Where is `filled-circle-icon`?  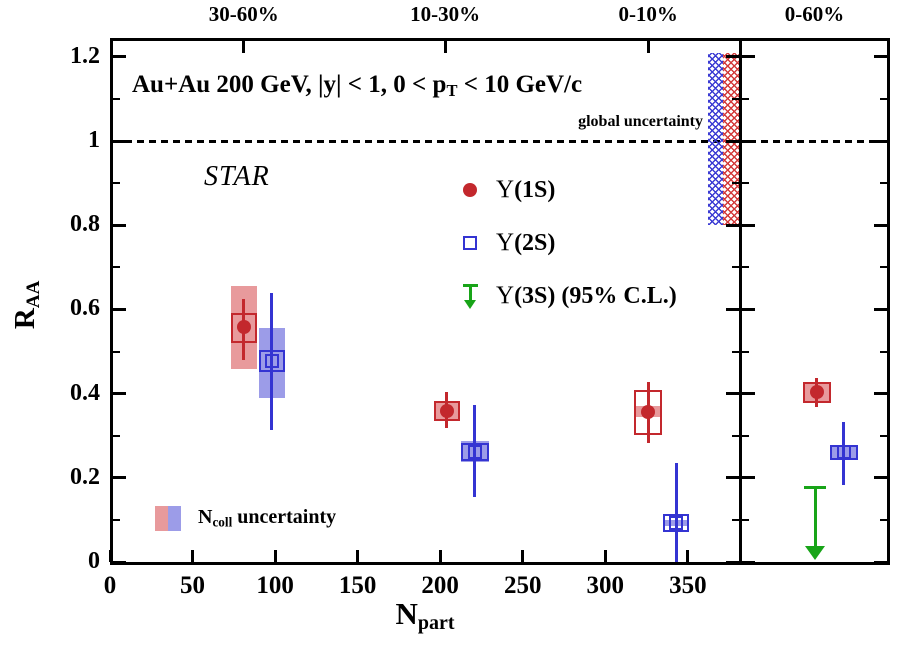 filled-circle-icon is located at coordinates (470, 190).